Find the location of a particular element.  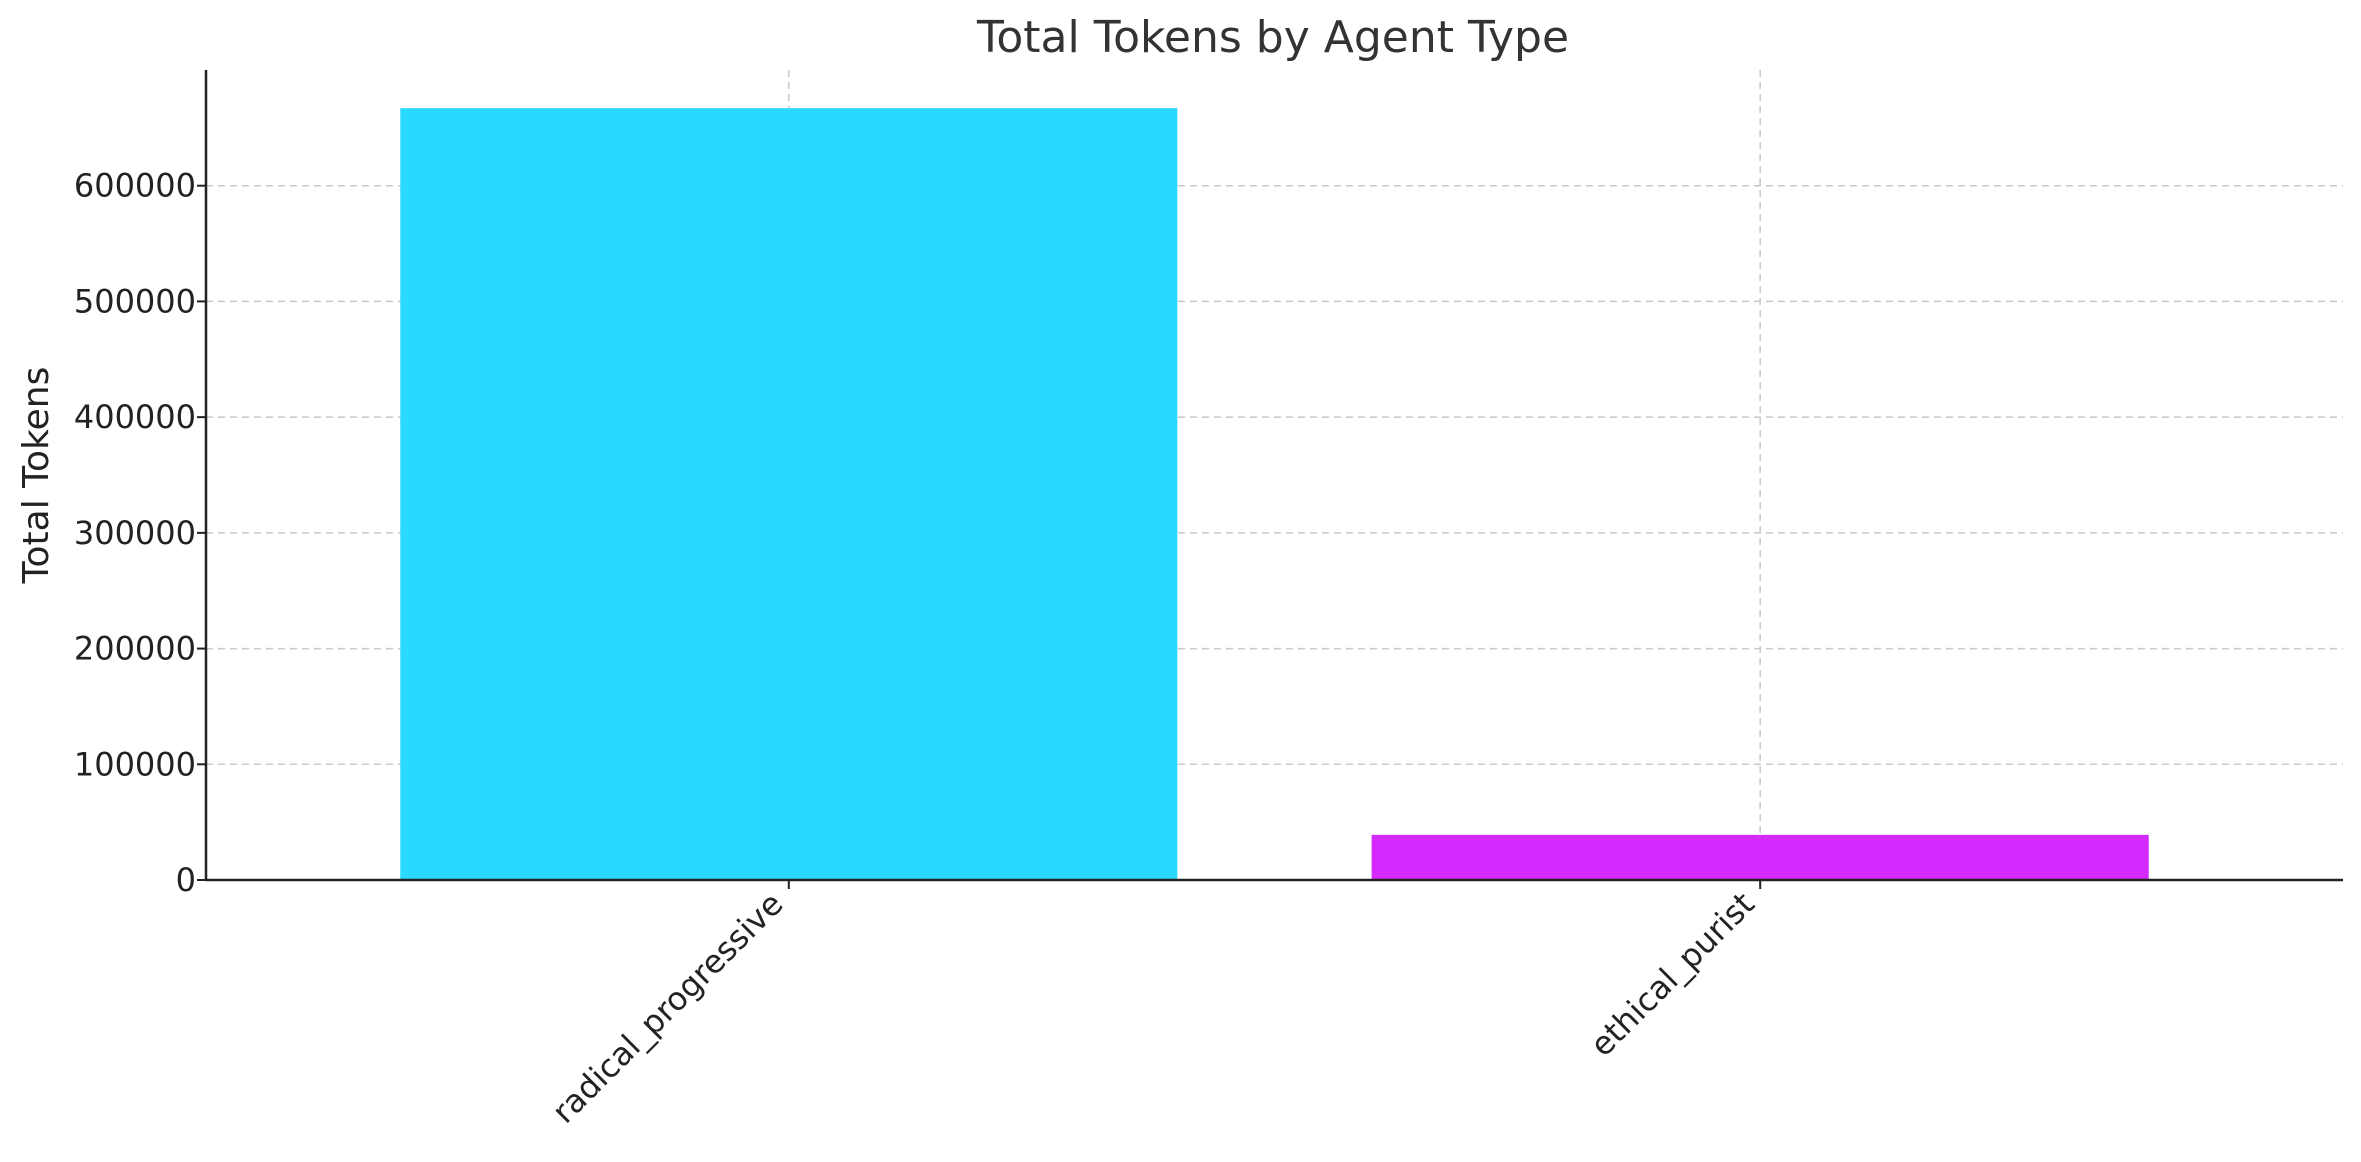

x-tick-label: radical_progressive is located at coordinates (668, 1008).